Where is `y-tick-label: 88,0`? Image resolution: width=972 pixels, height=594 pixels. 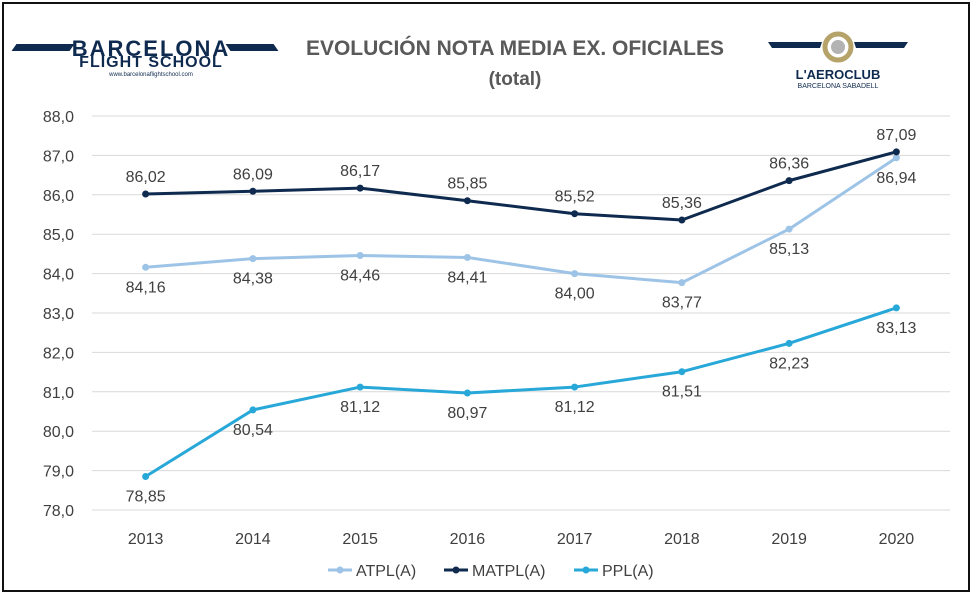
y-tick-label: 88,0 is located at coordinates (58, 117).